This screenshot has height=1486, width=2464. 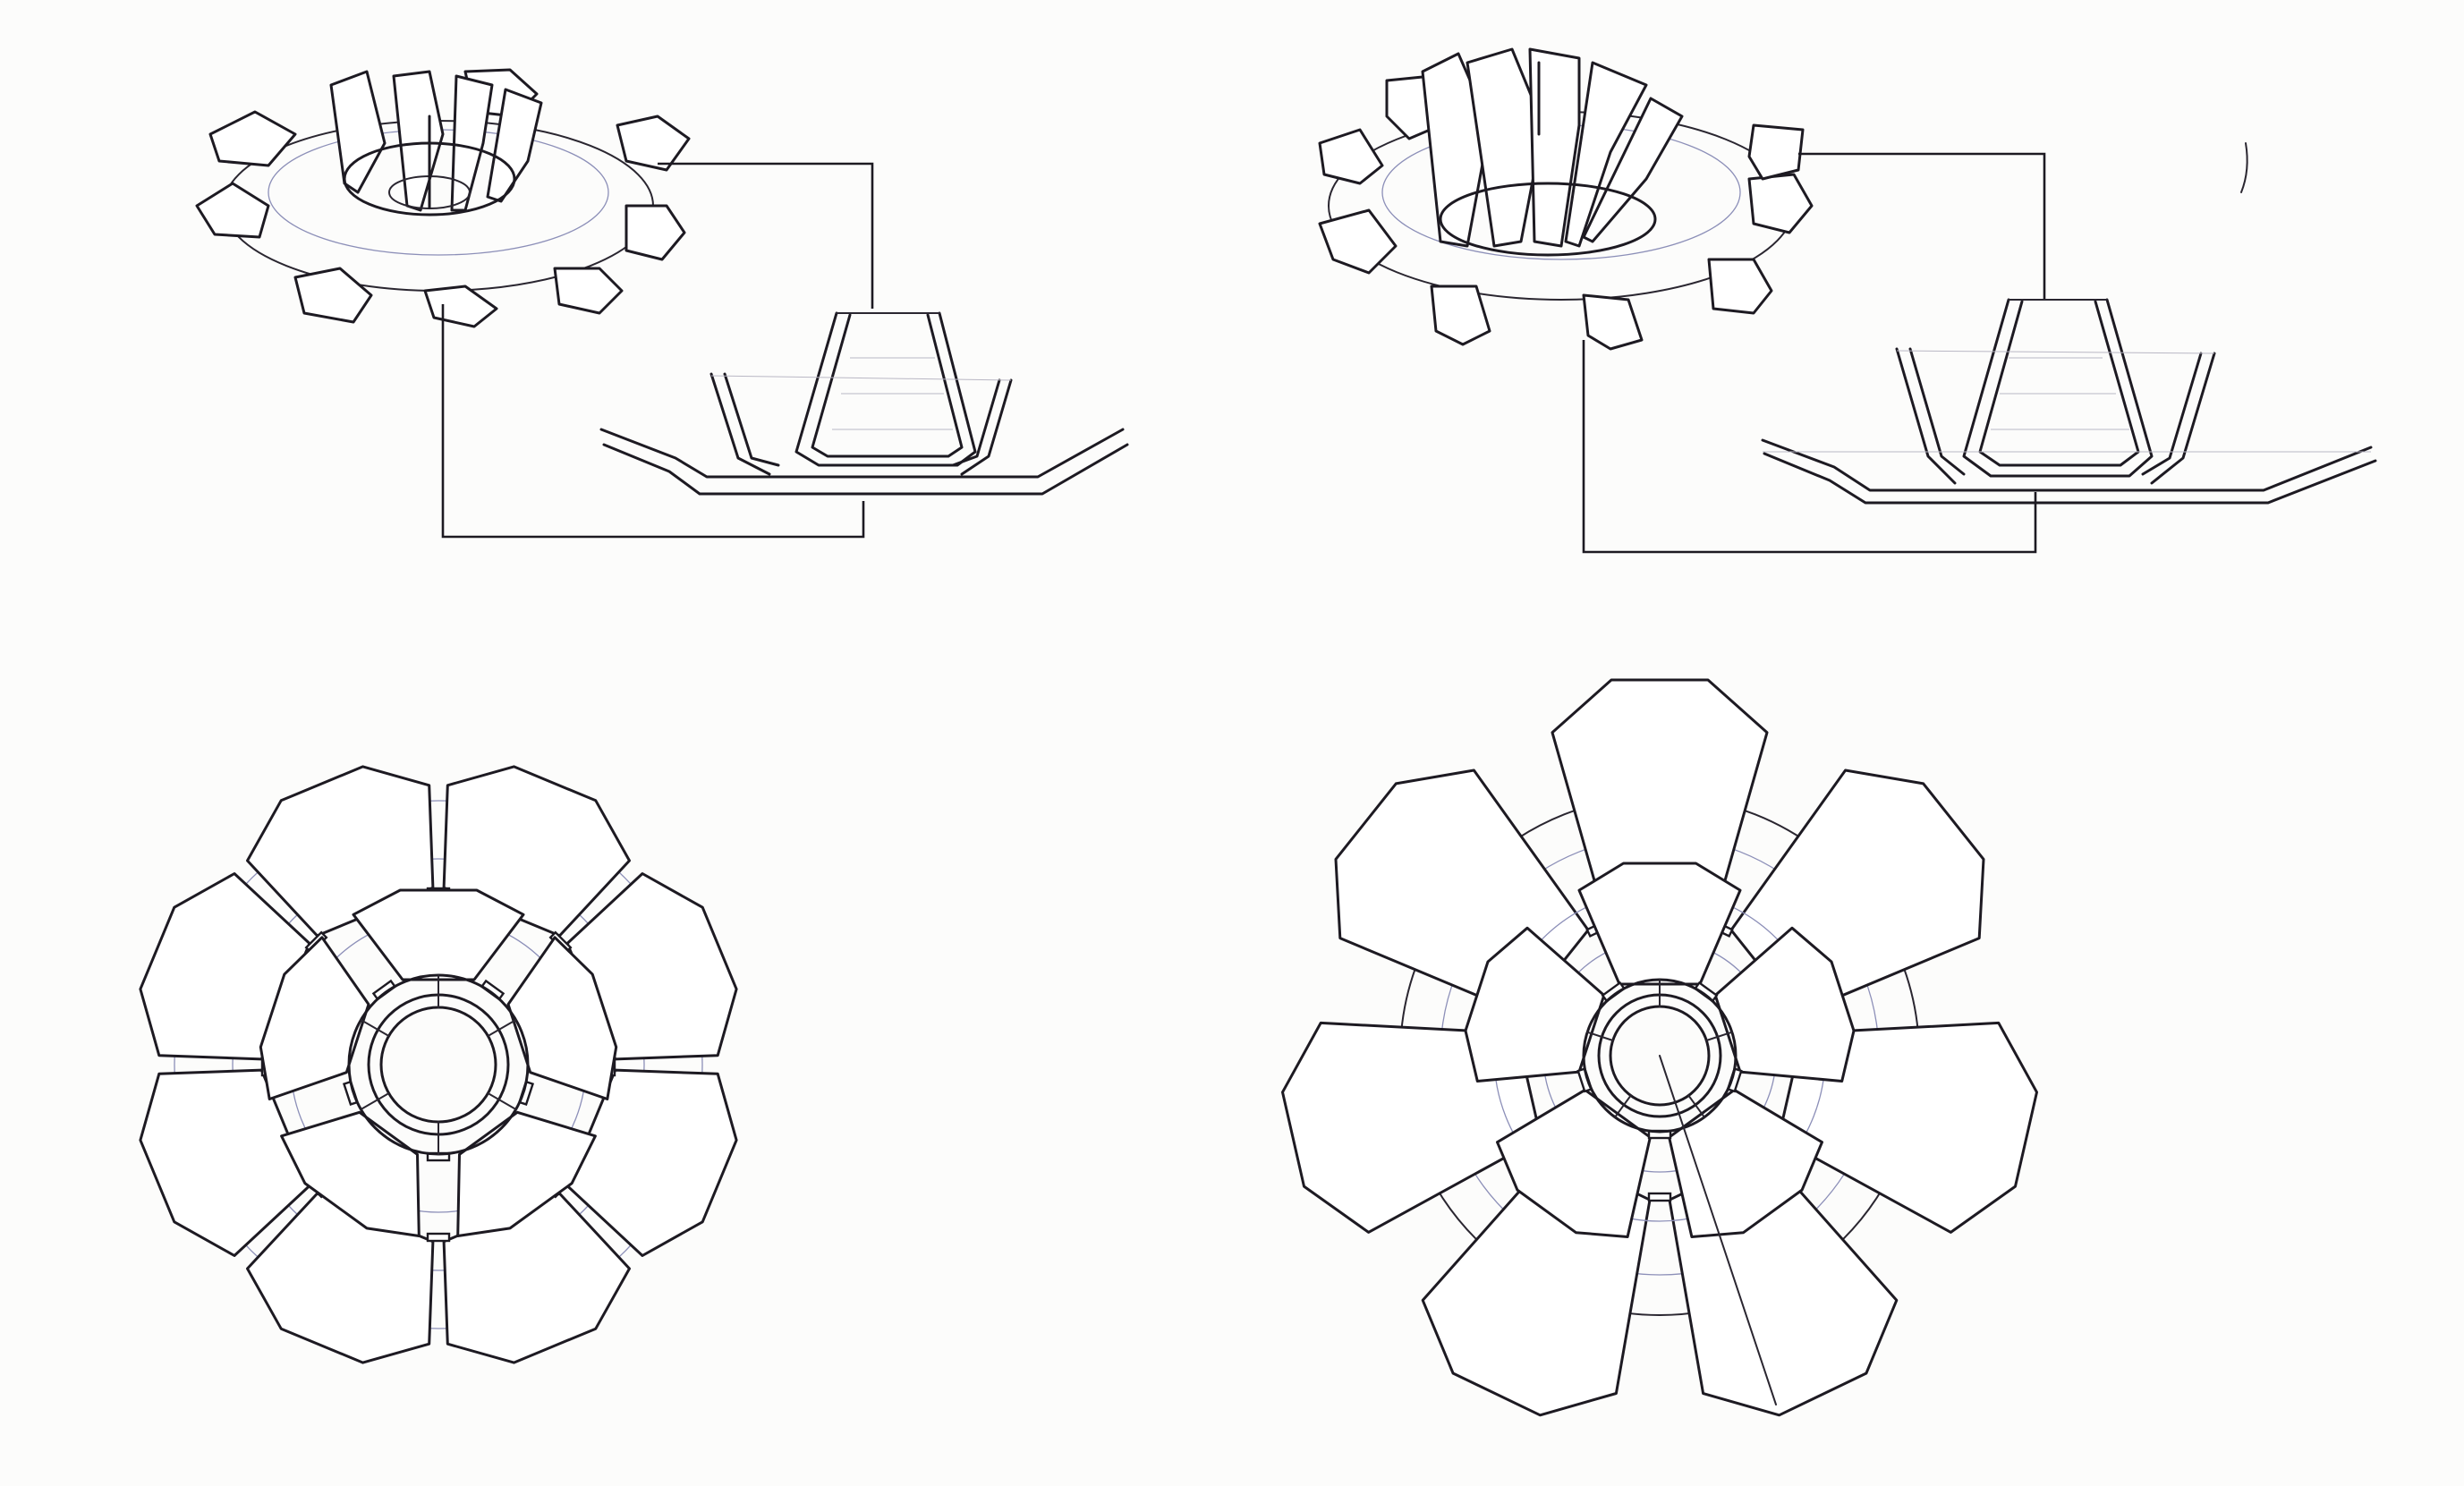 I want to click on inner-petal-ring, so click(x=439, y=1062).